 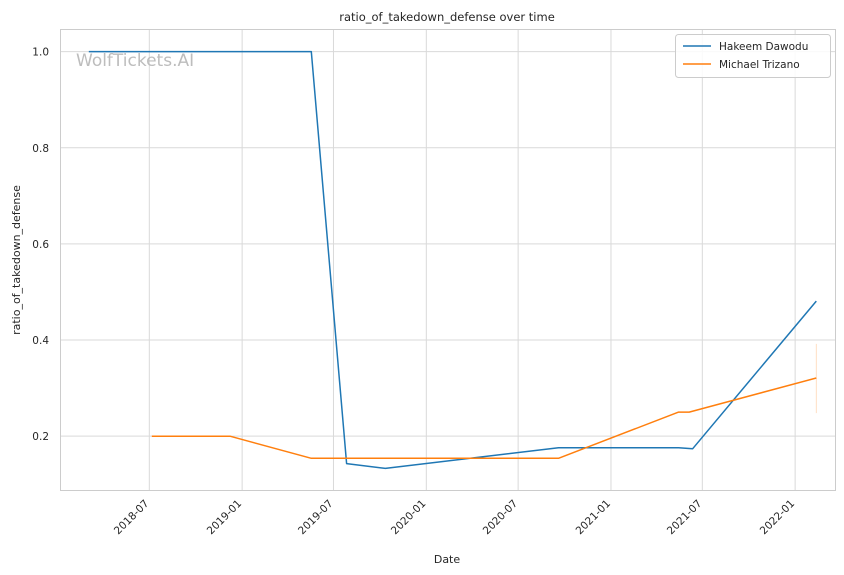 What do you see at coordinates (40, 437) in the screenshot?
I see `y-tick-label: 0.2` at bounding box center [40, 437].